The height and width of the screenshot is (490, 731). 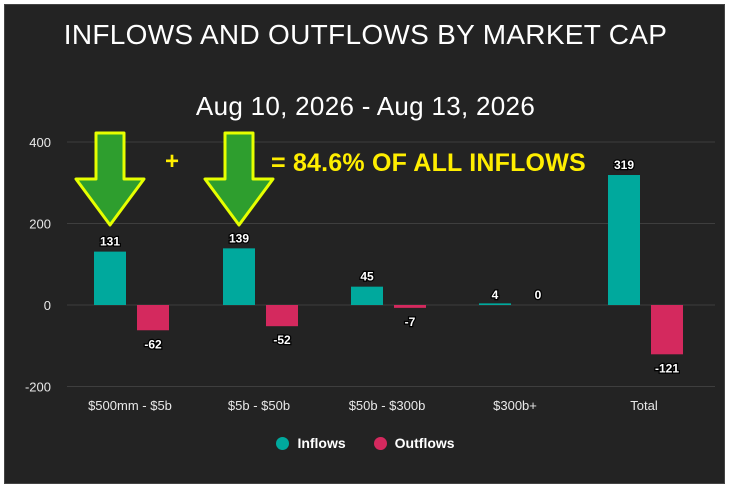 What do you see at coordinates (321, 443) in the screenshot?
I see `legend-label-inflows: Inflows` at bounding box center [321, 443].